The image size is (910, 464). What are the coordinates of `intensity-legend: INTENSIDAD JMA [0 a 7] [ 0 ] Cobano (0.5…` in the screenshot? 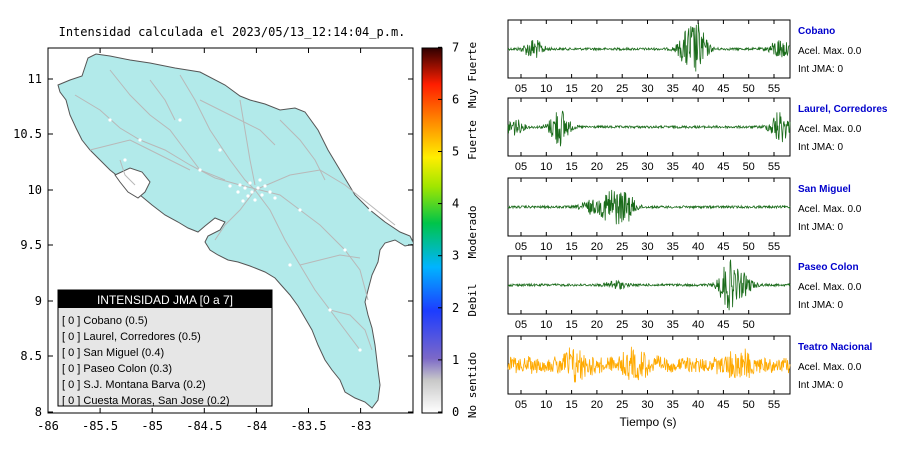 It's located at (165, 348).